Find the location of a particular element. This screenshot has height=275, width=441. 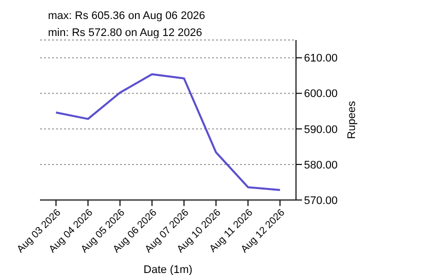

y-tick-label: 590.00 is located at coordinates (321, 130).